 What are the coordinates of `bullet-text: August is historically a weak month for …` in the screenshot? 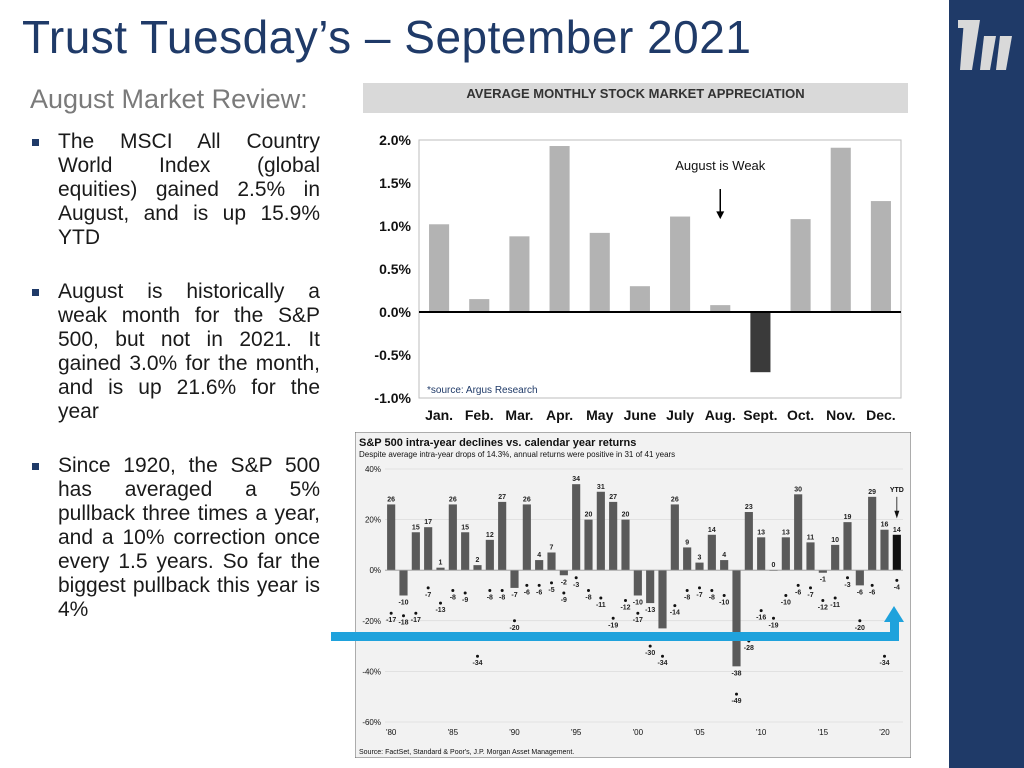 It's located at (189, 351).